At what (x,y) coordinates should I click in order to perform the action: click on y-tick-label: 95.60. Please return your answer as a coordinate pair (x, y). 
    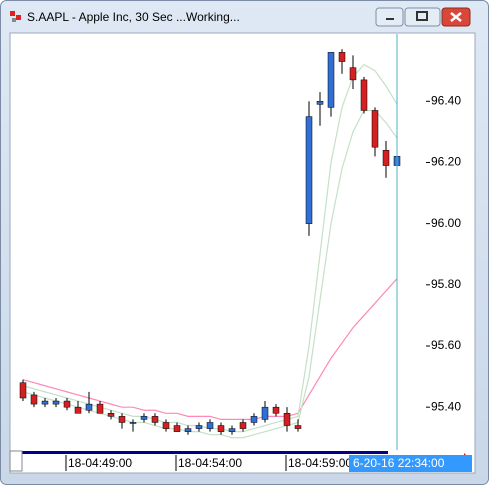
    Looking at the image, I should click on (446, 345).